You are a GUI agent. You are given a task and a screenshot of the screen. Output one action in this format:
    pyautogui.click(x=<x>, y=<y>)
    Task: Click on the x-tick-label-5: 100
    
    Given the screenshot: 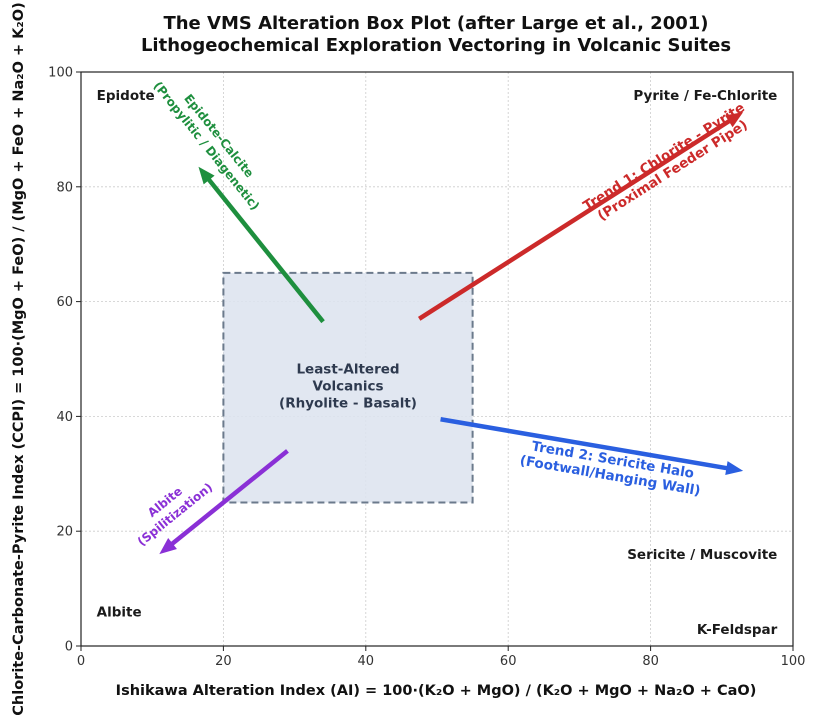 What is the action you would take?
    pyautogui.click(x=793, y=661)
    